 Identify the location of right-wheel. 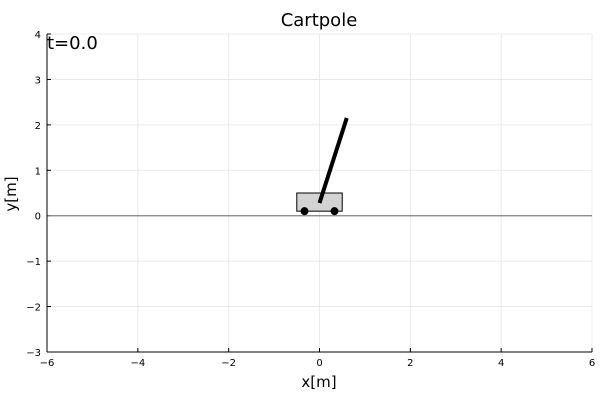
(334, 211).